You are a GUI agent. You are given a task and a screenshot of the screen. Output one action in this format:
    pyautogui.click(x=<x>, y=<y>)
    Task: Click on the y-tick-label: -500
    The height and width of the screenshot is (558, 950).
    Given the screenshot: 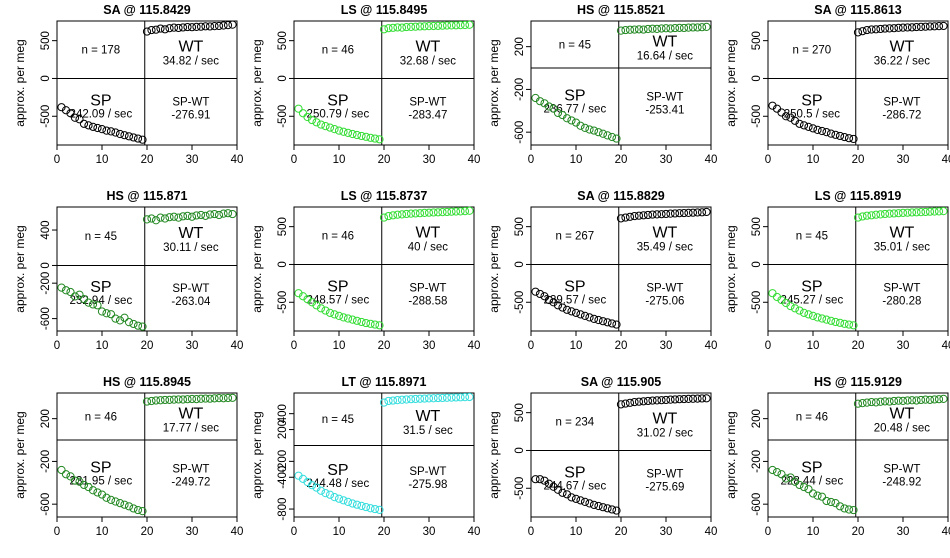 What is the action you would take?
    pyautogui.click(x=520, y=488)
    